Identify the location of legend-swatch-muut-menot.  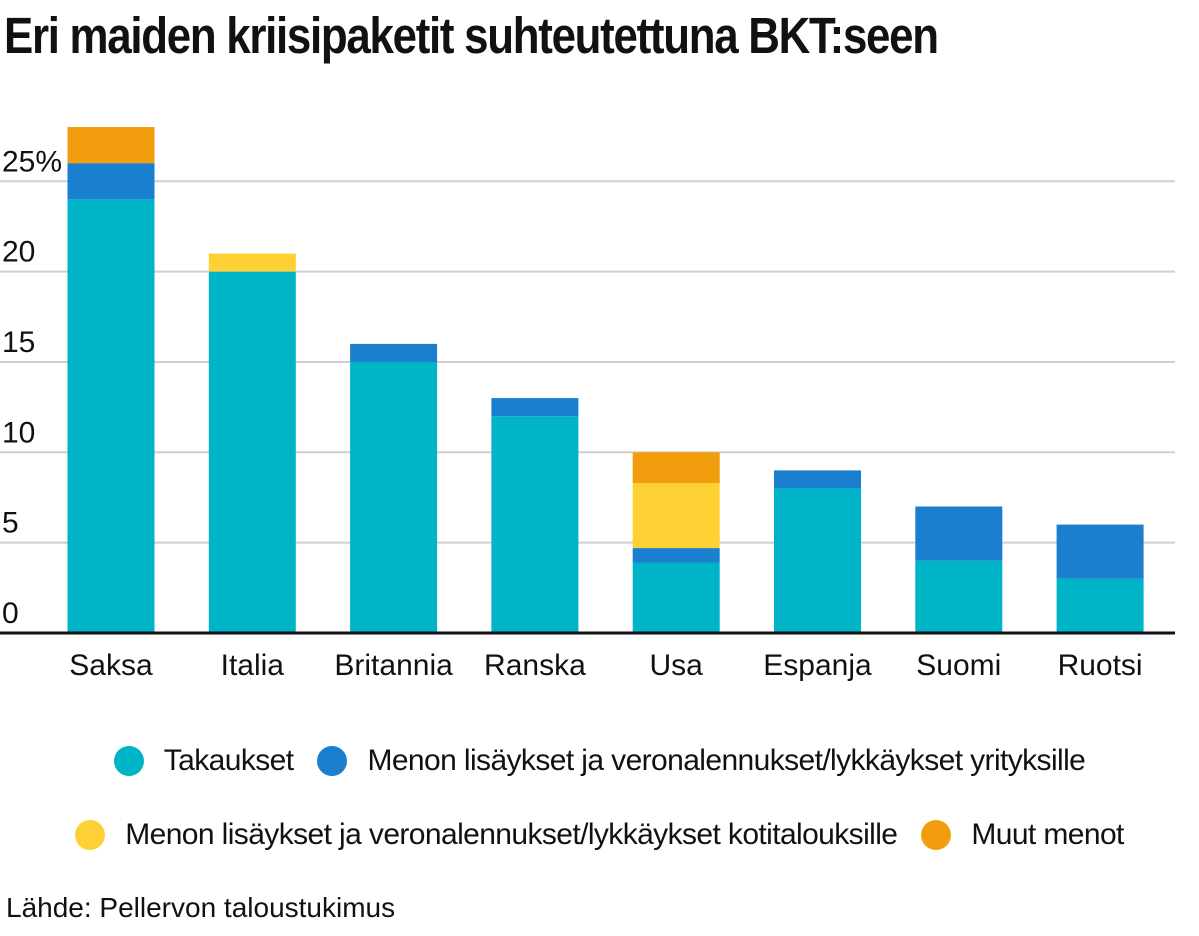
(936, 835).